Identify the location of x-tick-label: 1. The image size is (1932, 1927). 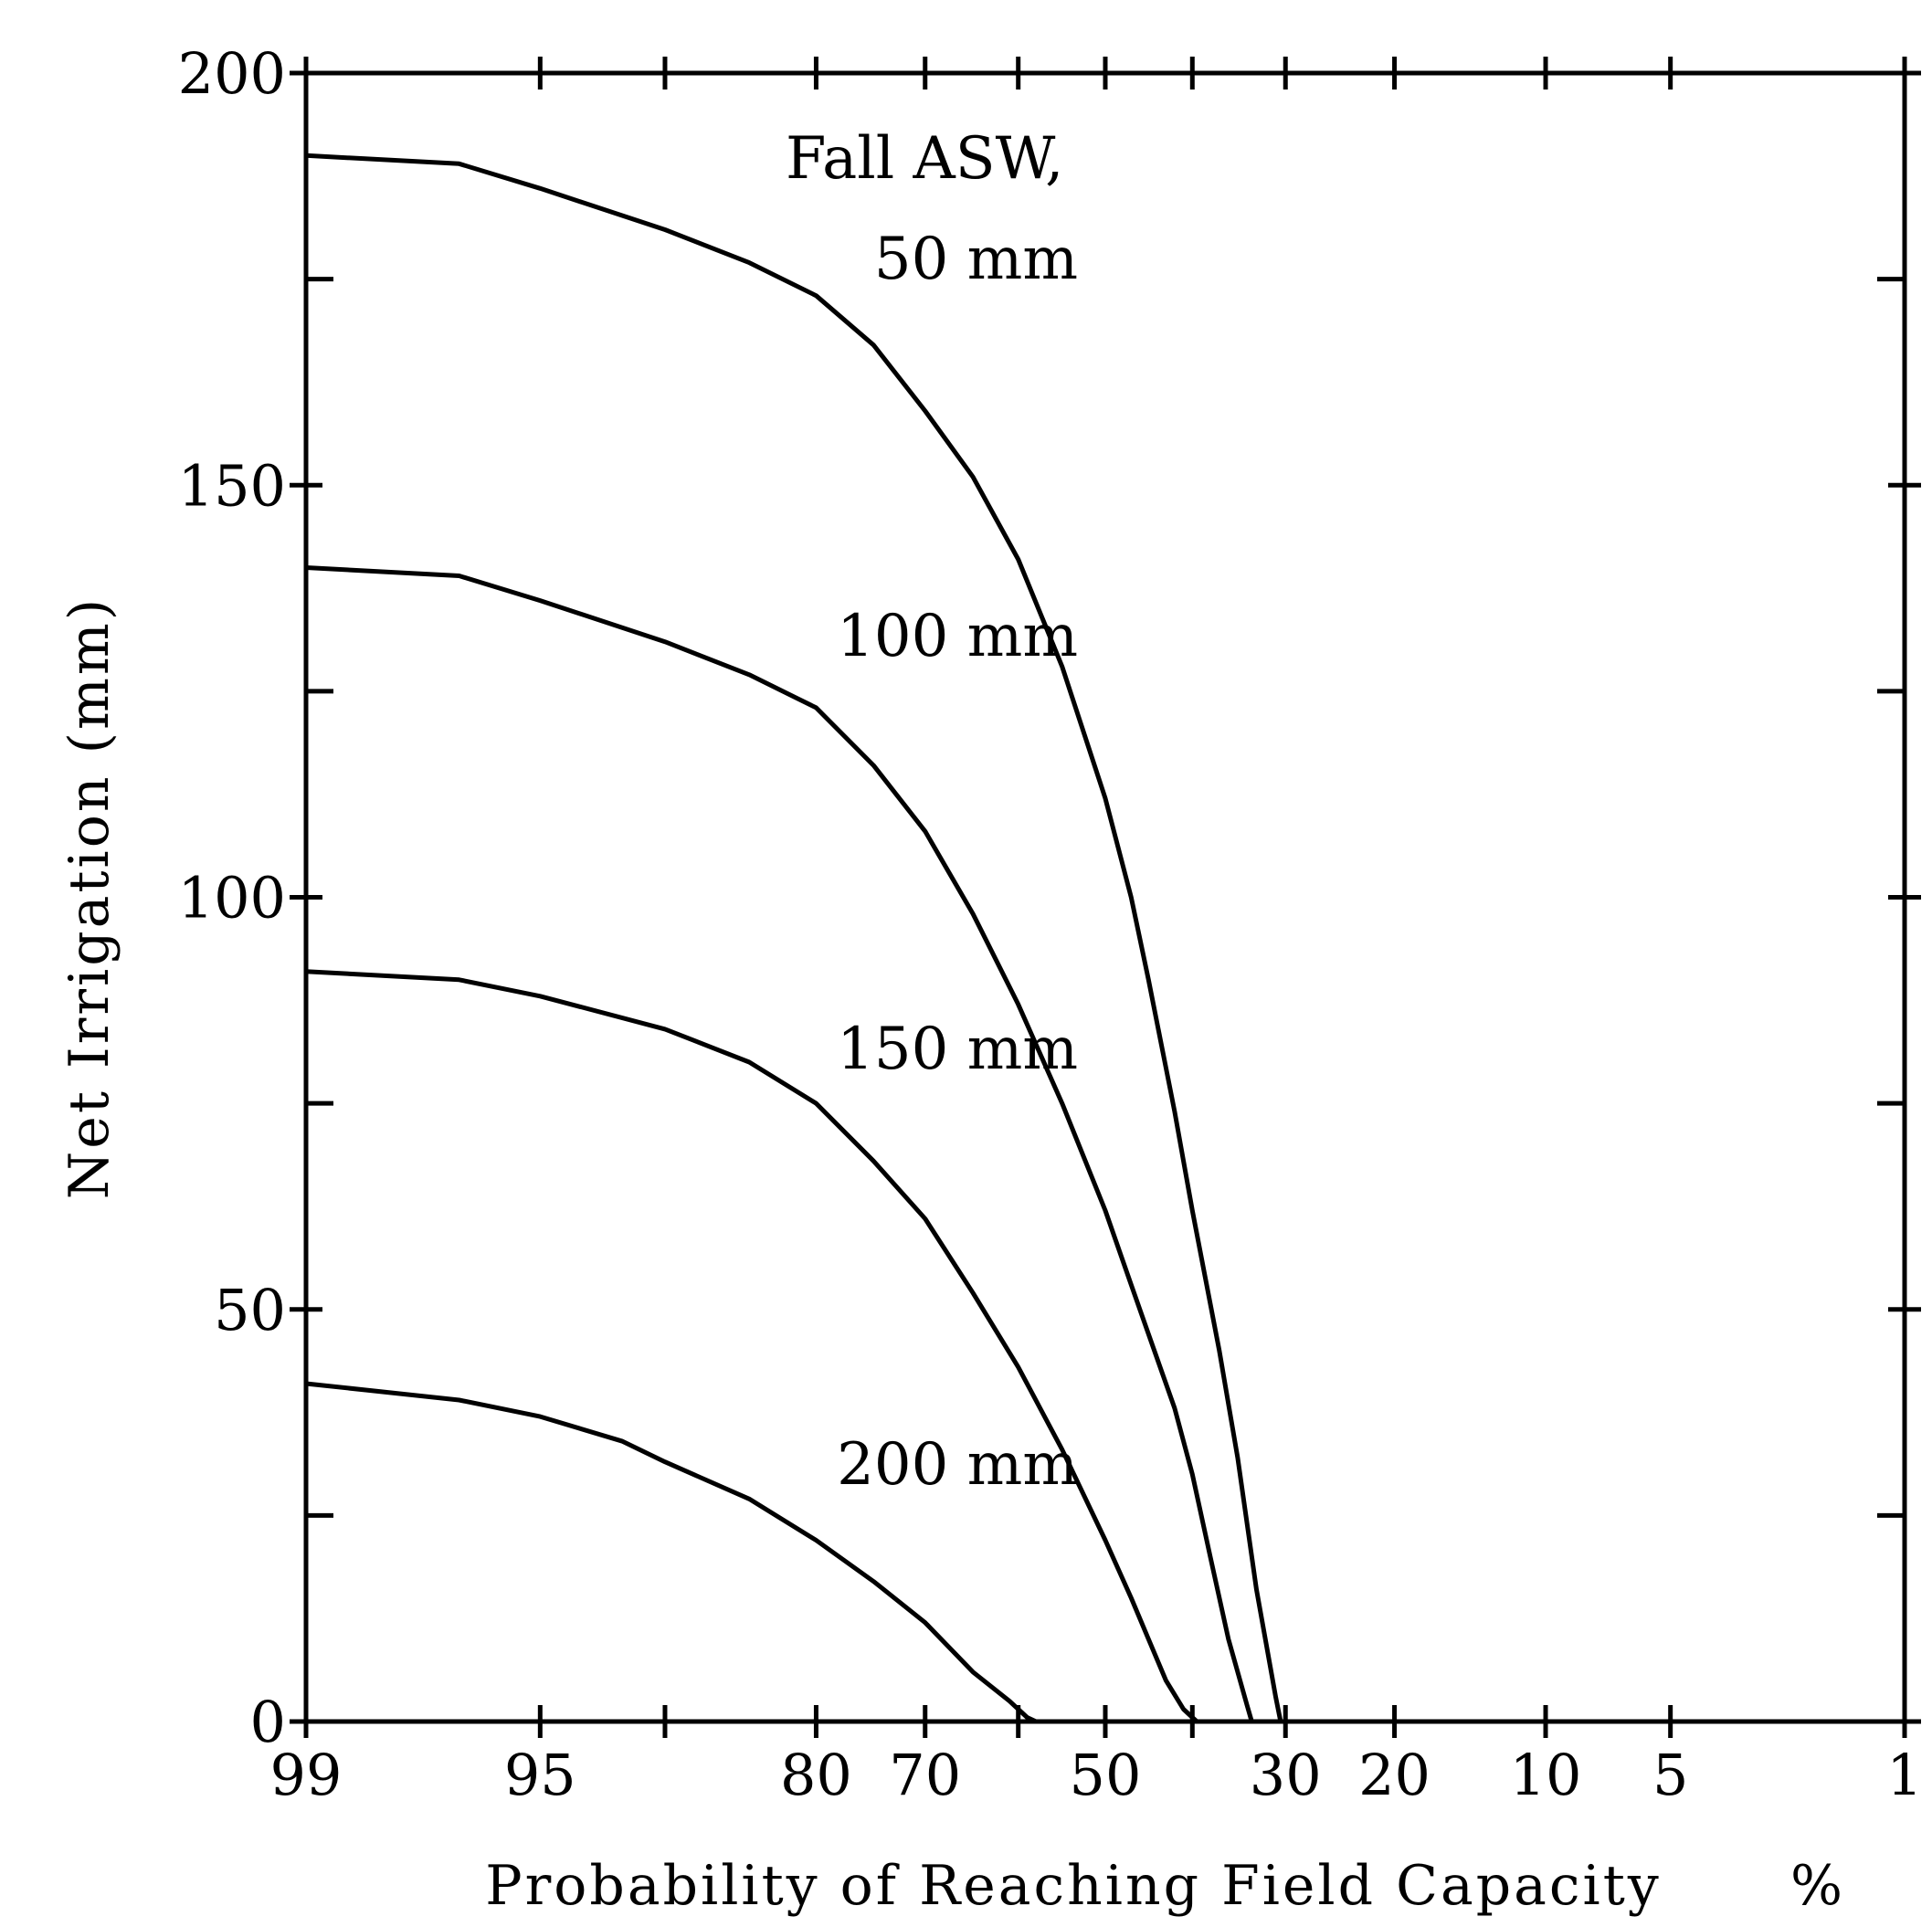
(1904, 1775).